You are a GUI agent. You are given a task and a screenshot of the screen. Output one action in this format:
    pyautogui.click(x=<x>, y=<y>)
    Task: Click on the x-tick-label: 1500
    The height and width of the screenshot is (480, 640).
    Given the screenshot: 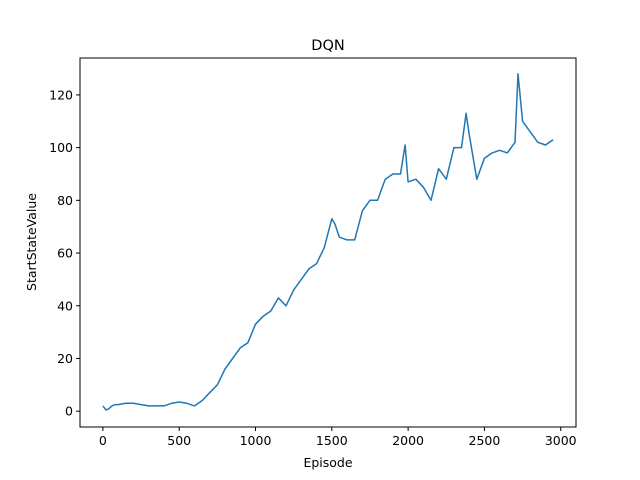 What is the action you would take?
    pyautogui.click(x=332, y=440)
    